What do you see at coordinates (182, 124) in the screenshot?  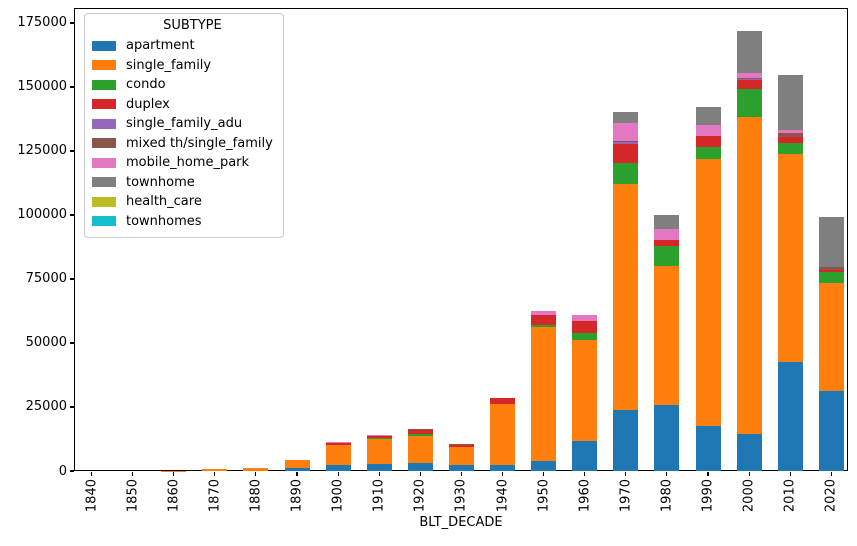 I see `legend-row: single_family_adu` at bounding box center [182, 124].